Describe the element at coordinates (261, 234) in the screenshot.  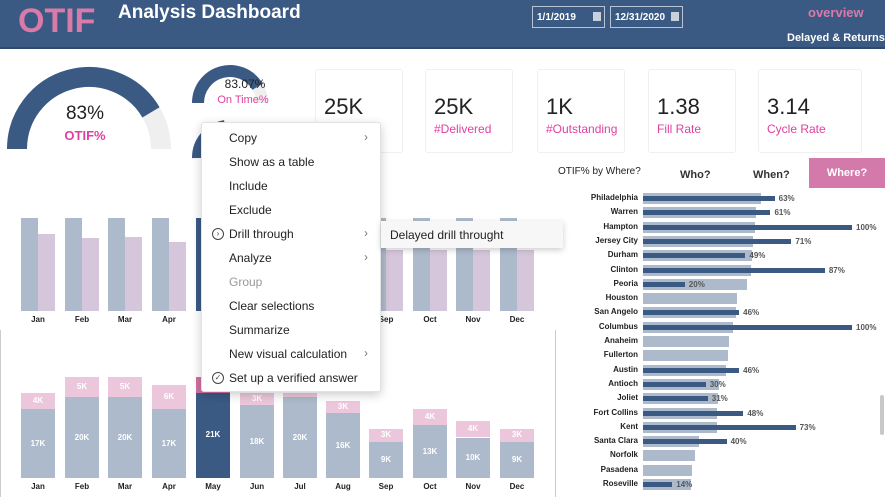
I see `menu-item-drill-through: Drill through` at that location.